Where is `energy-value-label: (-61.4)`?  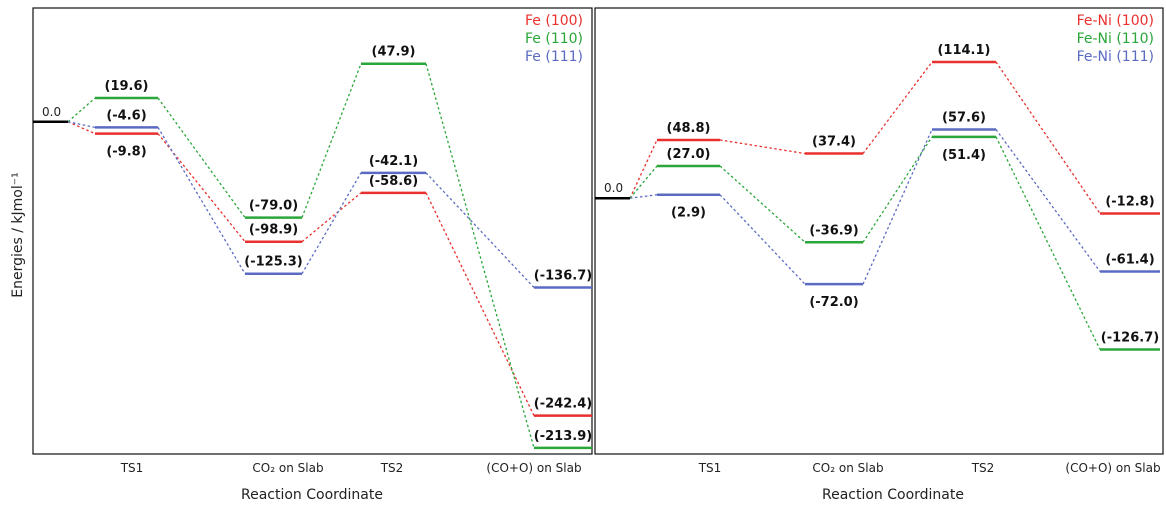
energy-value-label: (-61.4) is located at coordinates (1129, 260).